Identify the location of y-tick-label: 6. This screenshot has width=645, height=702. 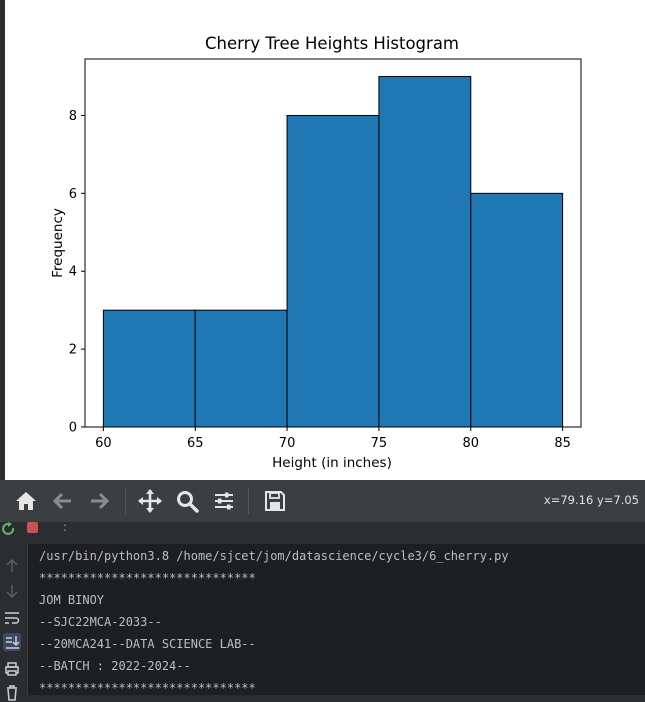
(73, 194).